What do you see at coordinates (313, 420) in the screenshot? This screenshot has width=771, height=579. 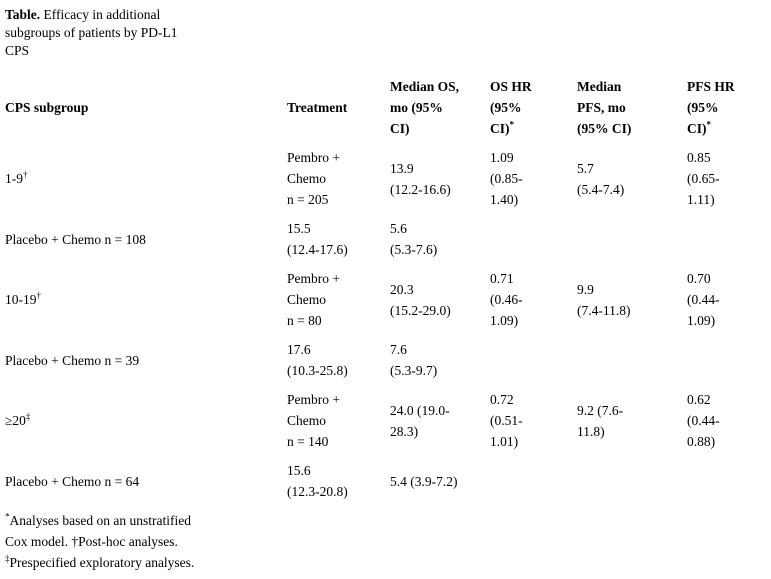 I see `cell-text: Pembro + Chemo n = 140` at bounding box center [313, 420].